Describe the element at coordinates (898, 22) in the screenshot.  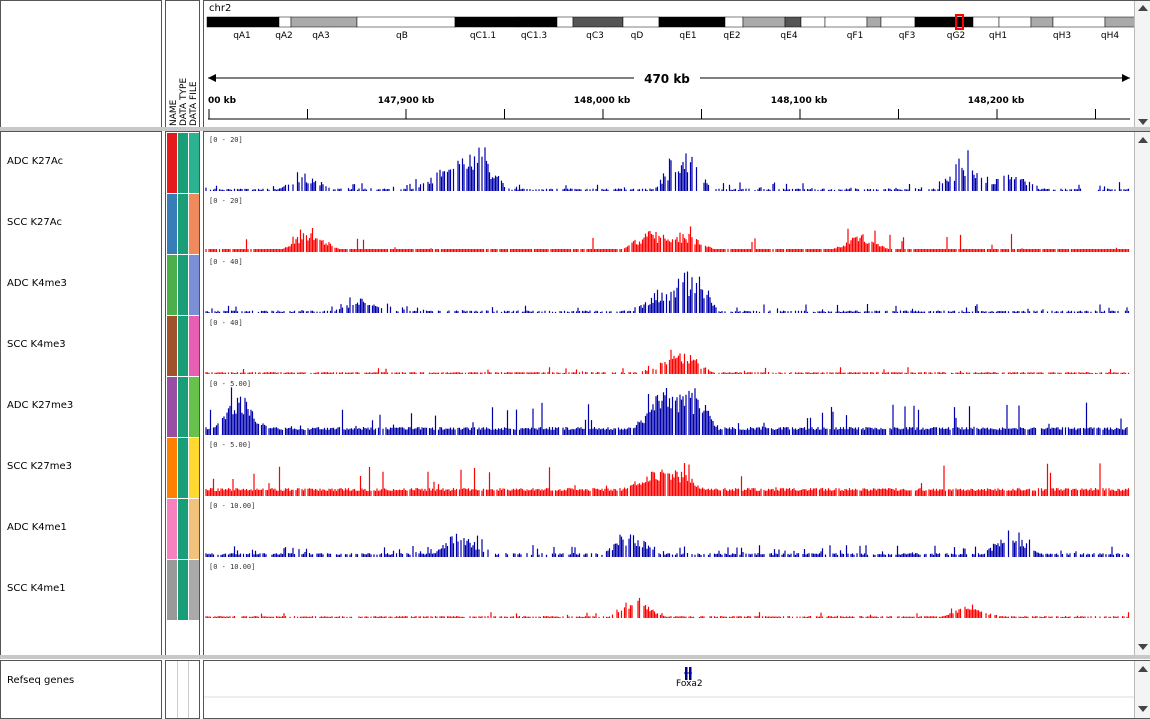
I see `ideogram-band-qF3` at that location.